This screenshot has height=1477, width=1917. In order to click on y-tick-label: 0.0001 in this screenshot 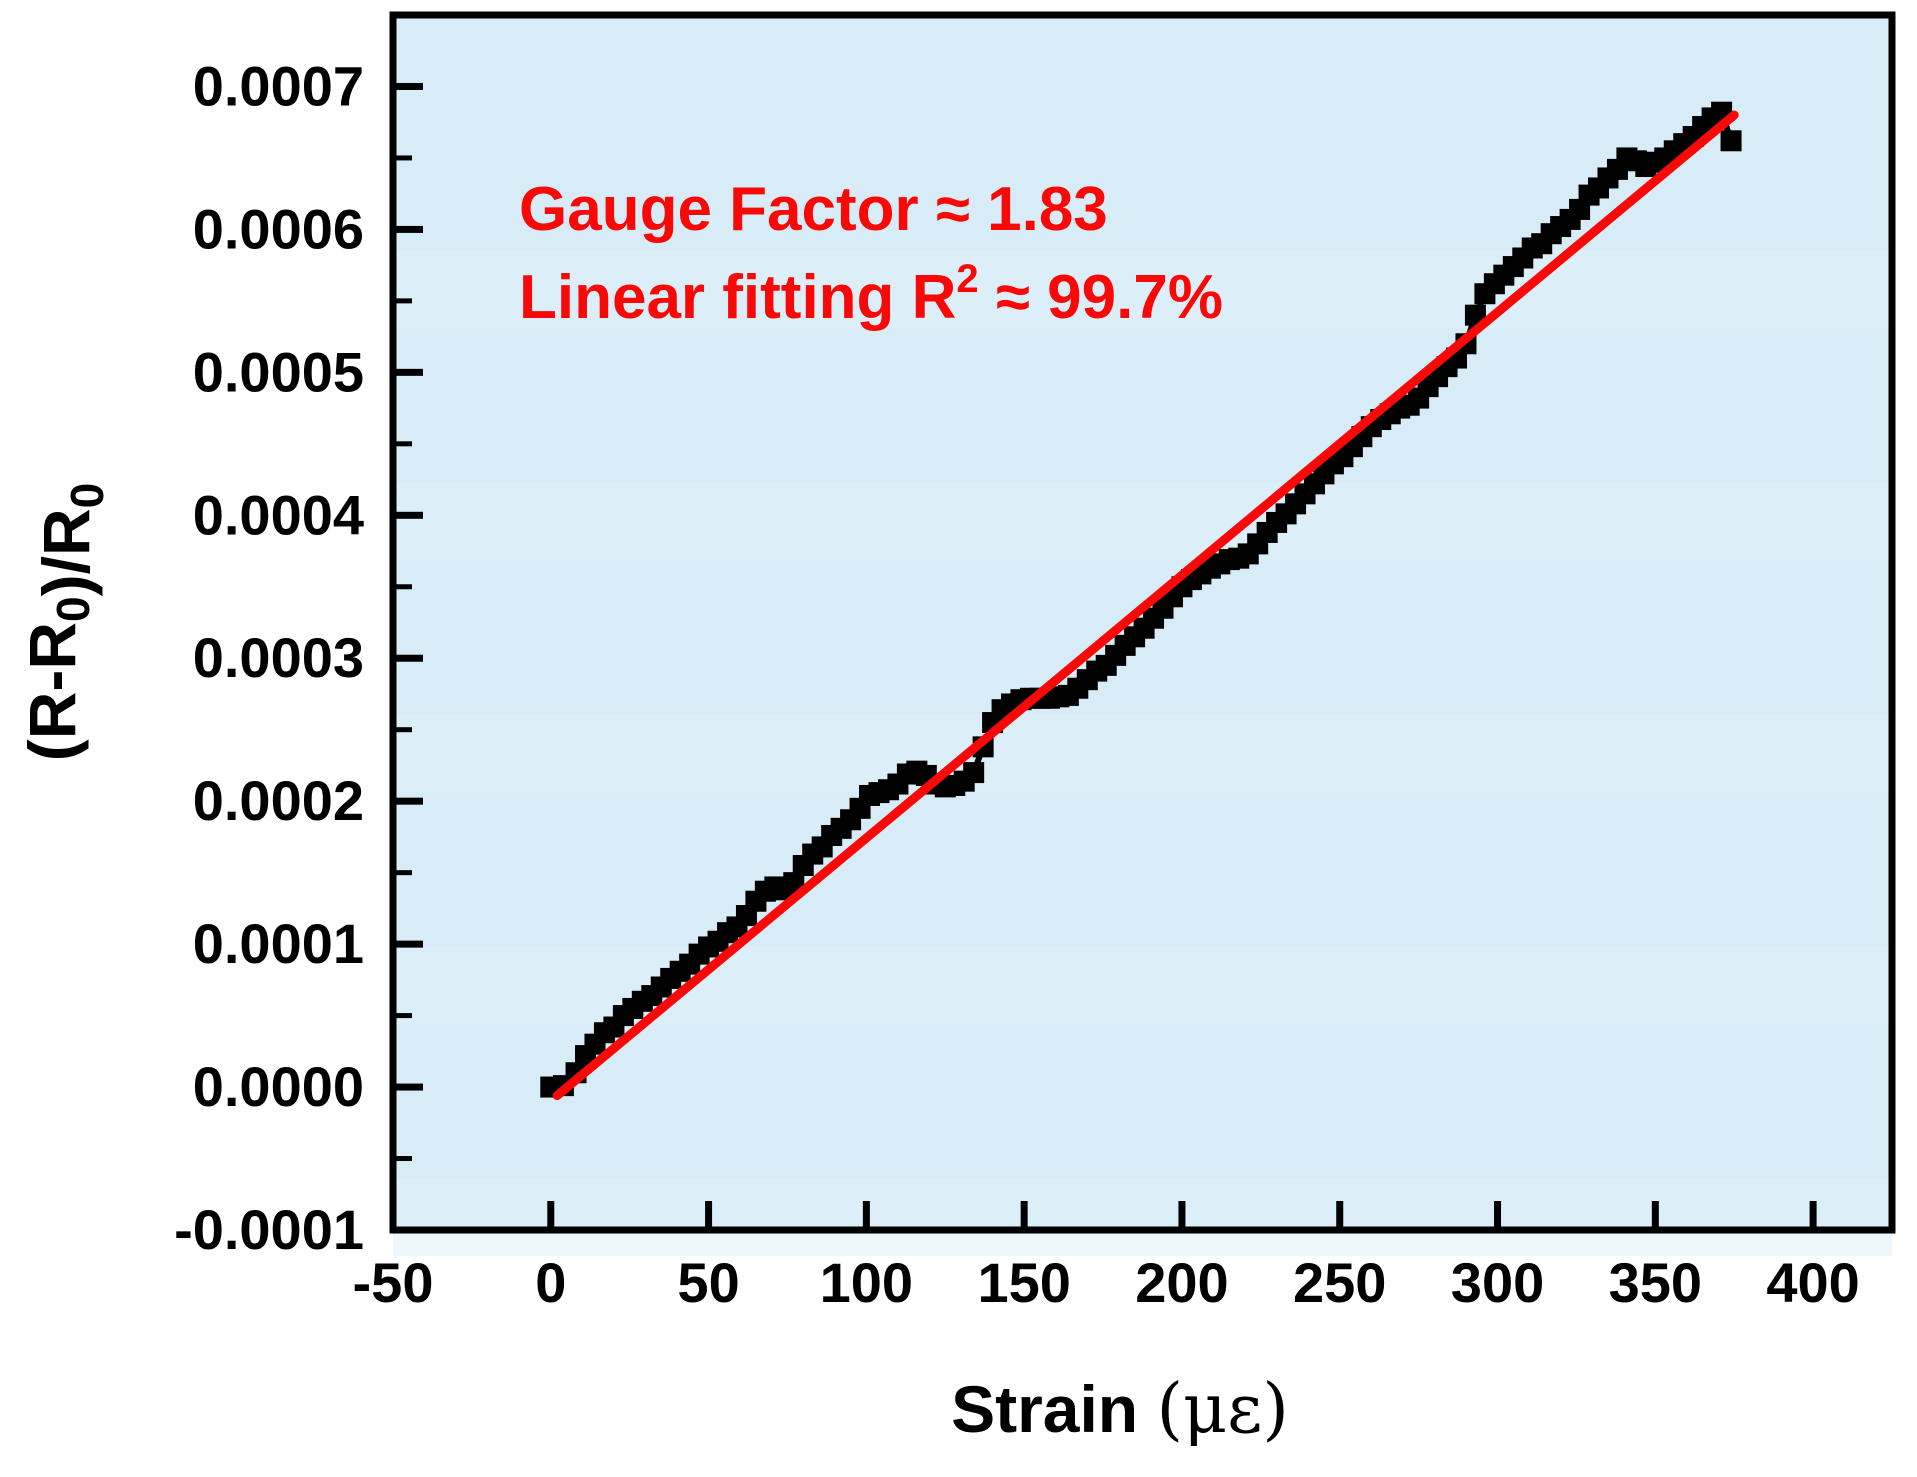, I will do `click(278, 943)`.